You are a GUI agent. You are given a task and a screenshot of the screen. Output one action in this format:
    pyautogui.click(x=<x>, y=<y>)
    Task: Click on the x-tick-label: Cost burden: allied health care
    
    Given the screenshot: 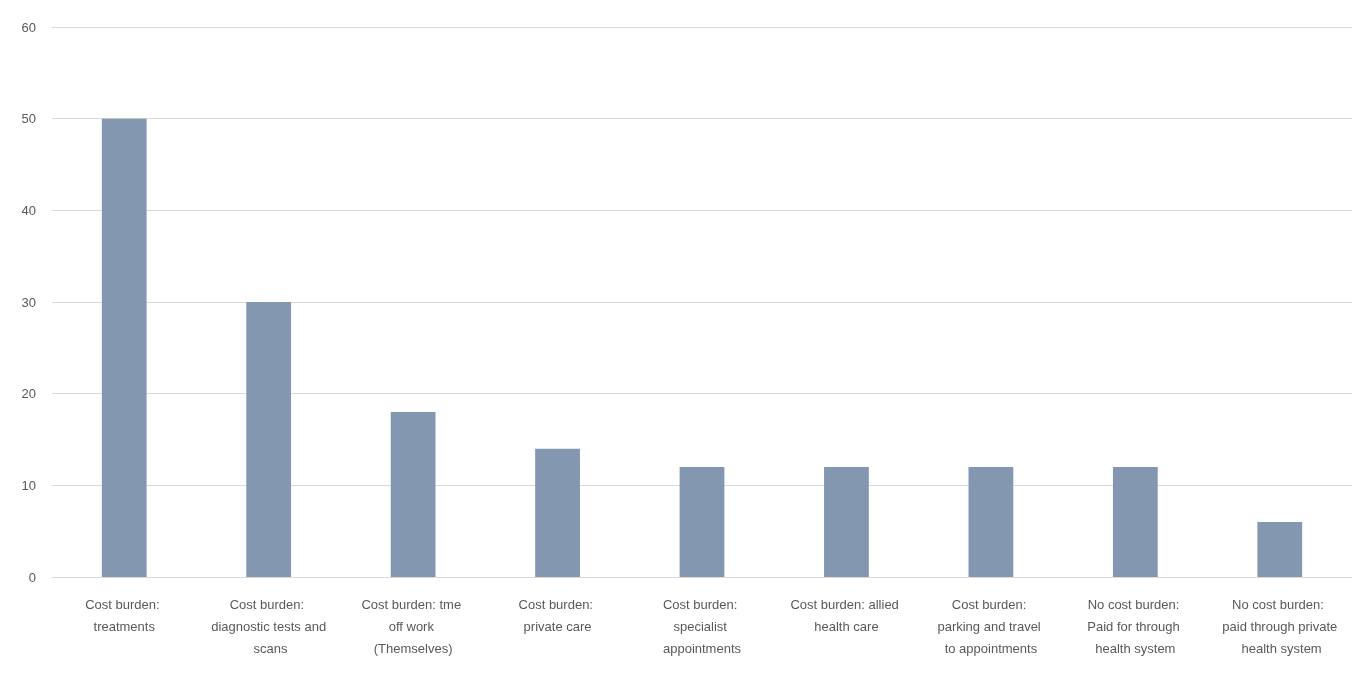 What is the action you would take?
    pyautogui.click(x=846, y=615)
    